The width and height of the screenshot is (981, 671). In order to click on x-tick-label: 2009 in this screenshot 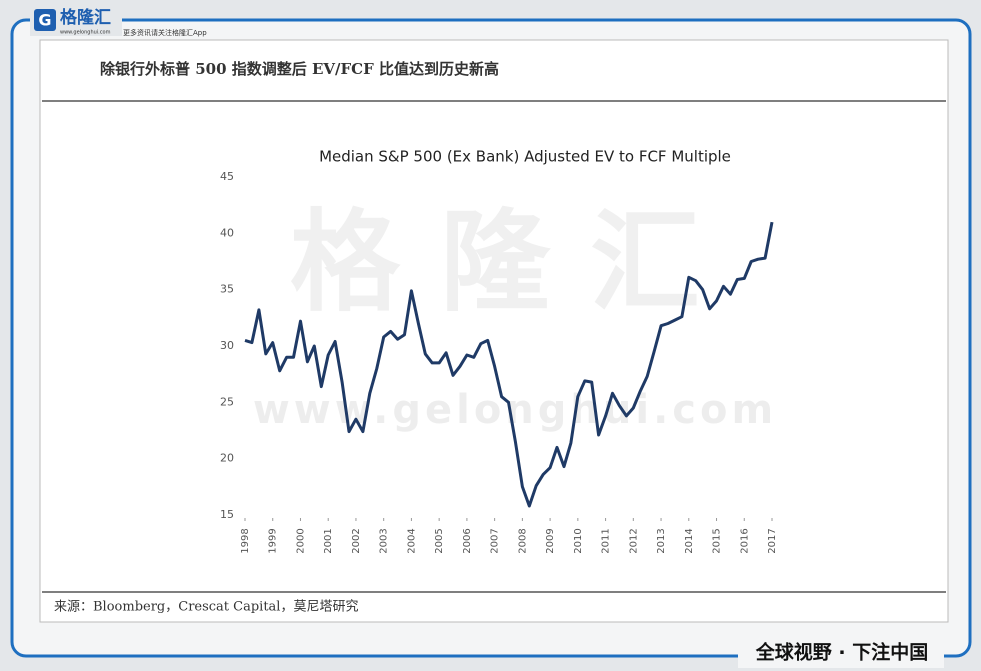, I will do `click(550, 540)`.